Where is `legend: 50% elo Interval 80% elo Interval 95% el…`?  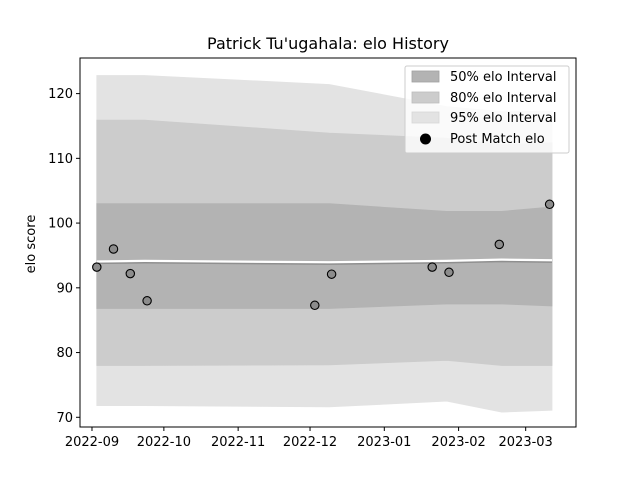
legend: 50% elo Interval 80% elo Interval 95% el… is located at coordinates (487, 109).